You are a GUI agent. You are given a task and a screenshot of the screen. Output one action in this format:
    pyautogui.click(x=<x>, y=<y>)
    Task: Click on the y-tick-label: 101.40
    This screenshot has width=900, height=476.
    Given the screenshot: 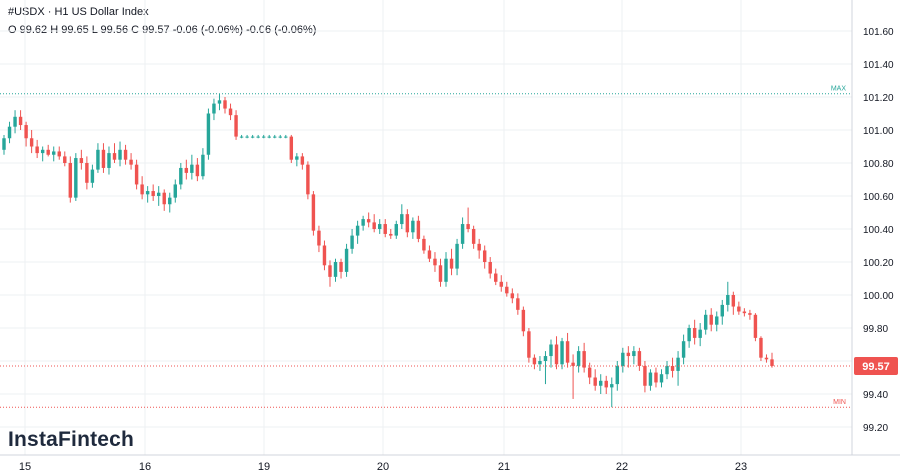 What is the action you would take?
    pyautogui.click(x=878, y=65)
    